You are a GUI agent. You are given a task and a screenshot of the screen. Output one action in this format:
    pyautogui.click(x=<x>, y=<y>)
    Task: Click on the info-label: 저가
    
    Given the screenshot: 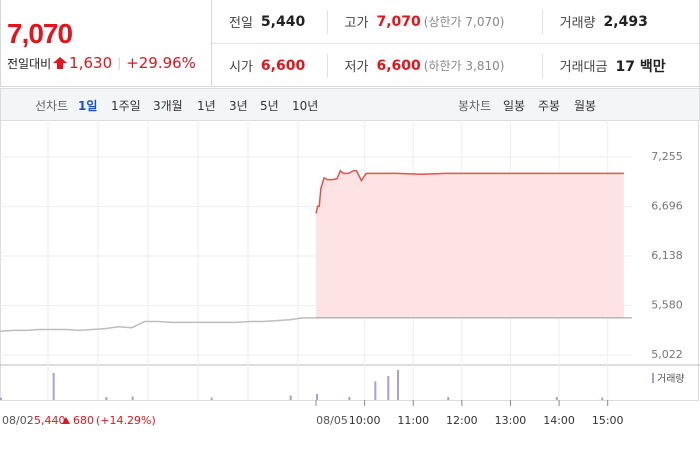 What is the action you would take?
    pyautogui.click(x=356, y=67)
    